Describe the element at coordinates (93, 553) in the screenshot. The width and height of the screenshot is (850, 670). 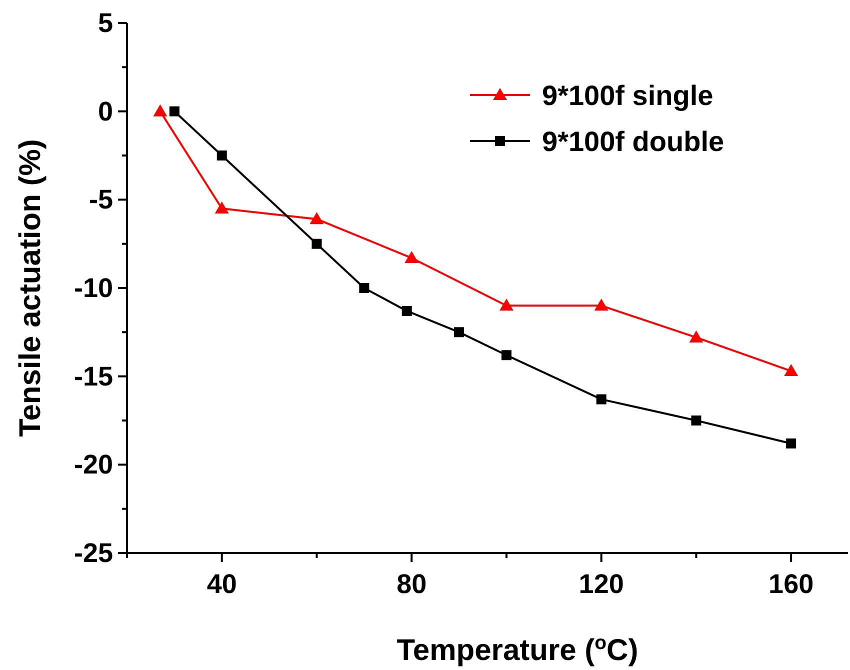
I see `y-tick-label: -25` at that location.